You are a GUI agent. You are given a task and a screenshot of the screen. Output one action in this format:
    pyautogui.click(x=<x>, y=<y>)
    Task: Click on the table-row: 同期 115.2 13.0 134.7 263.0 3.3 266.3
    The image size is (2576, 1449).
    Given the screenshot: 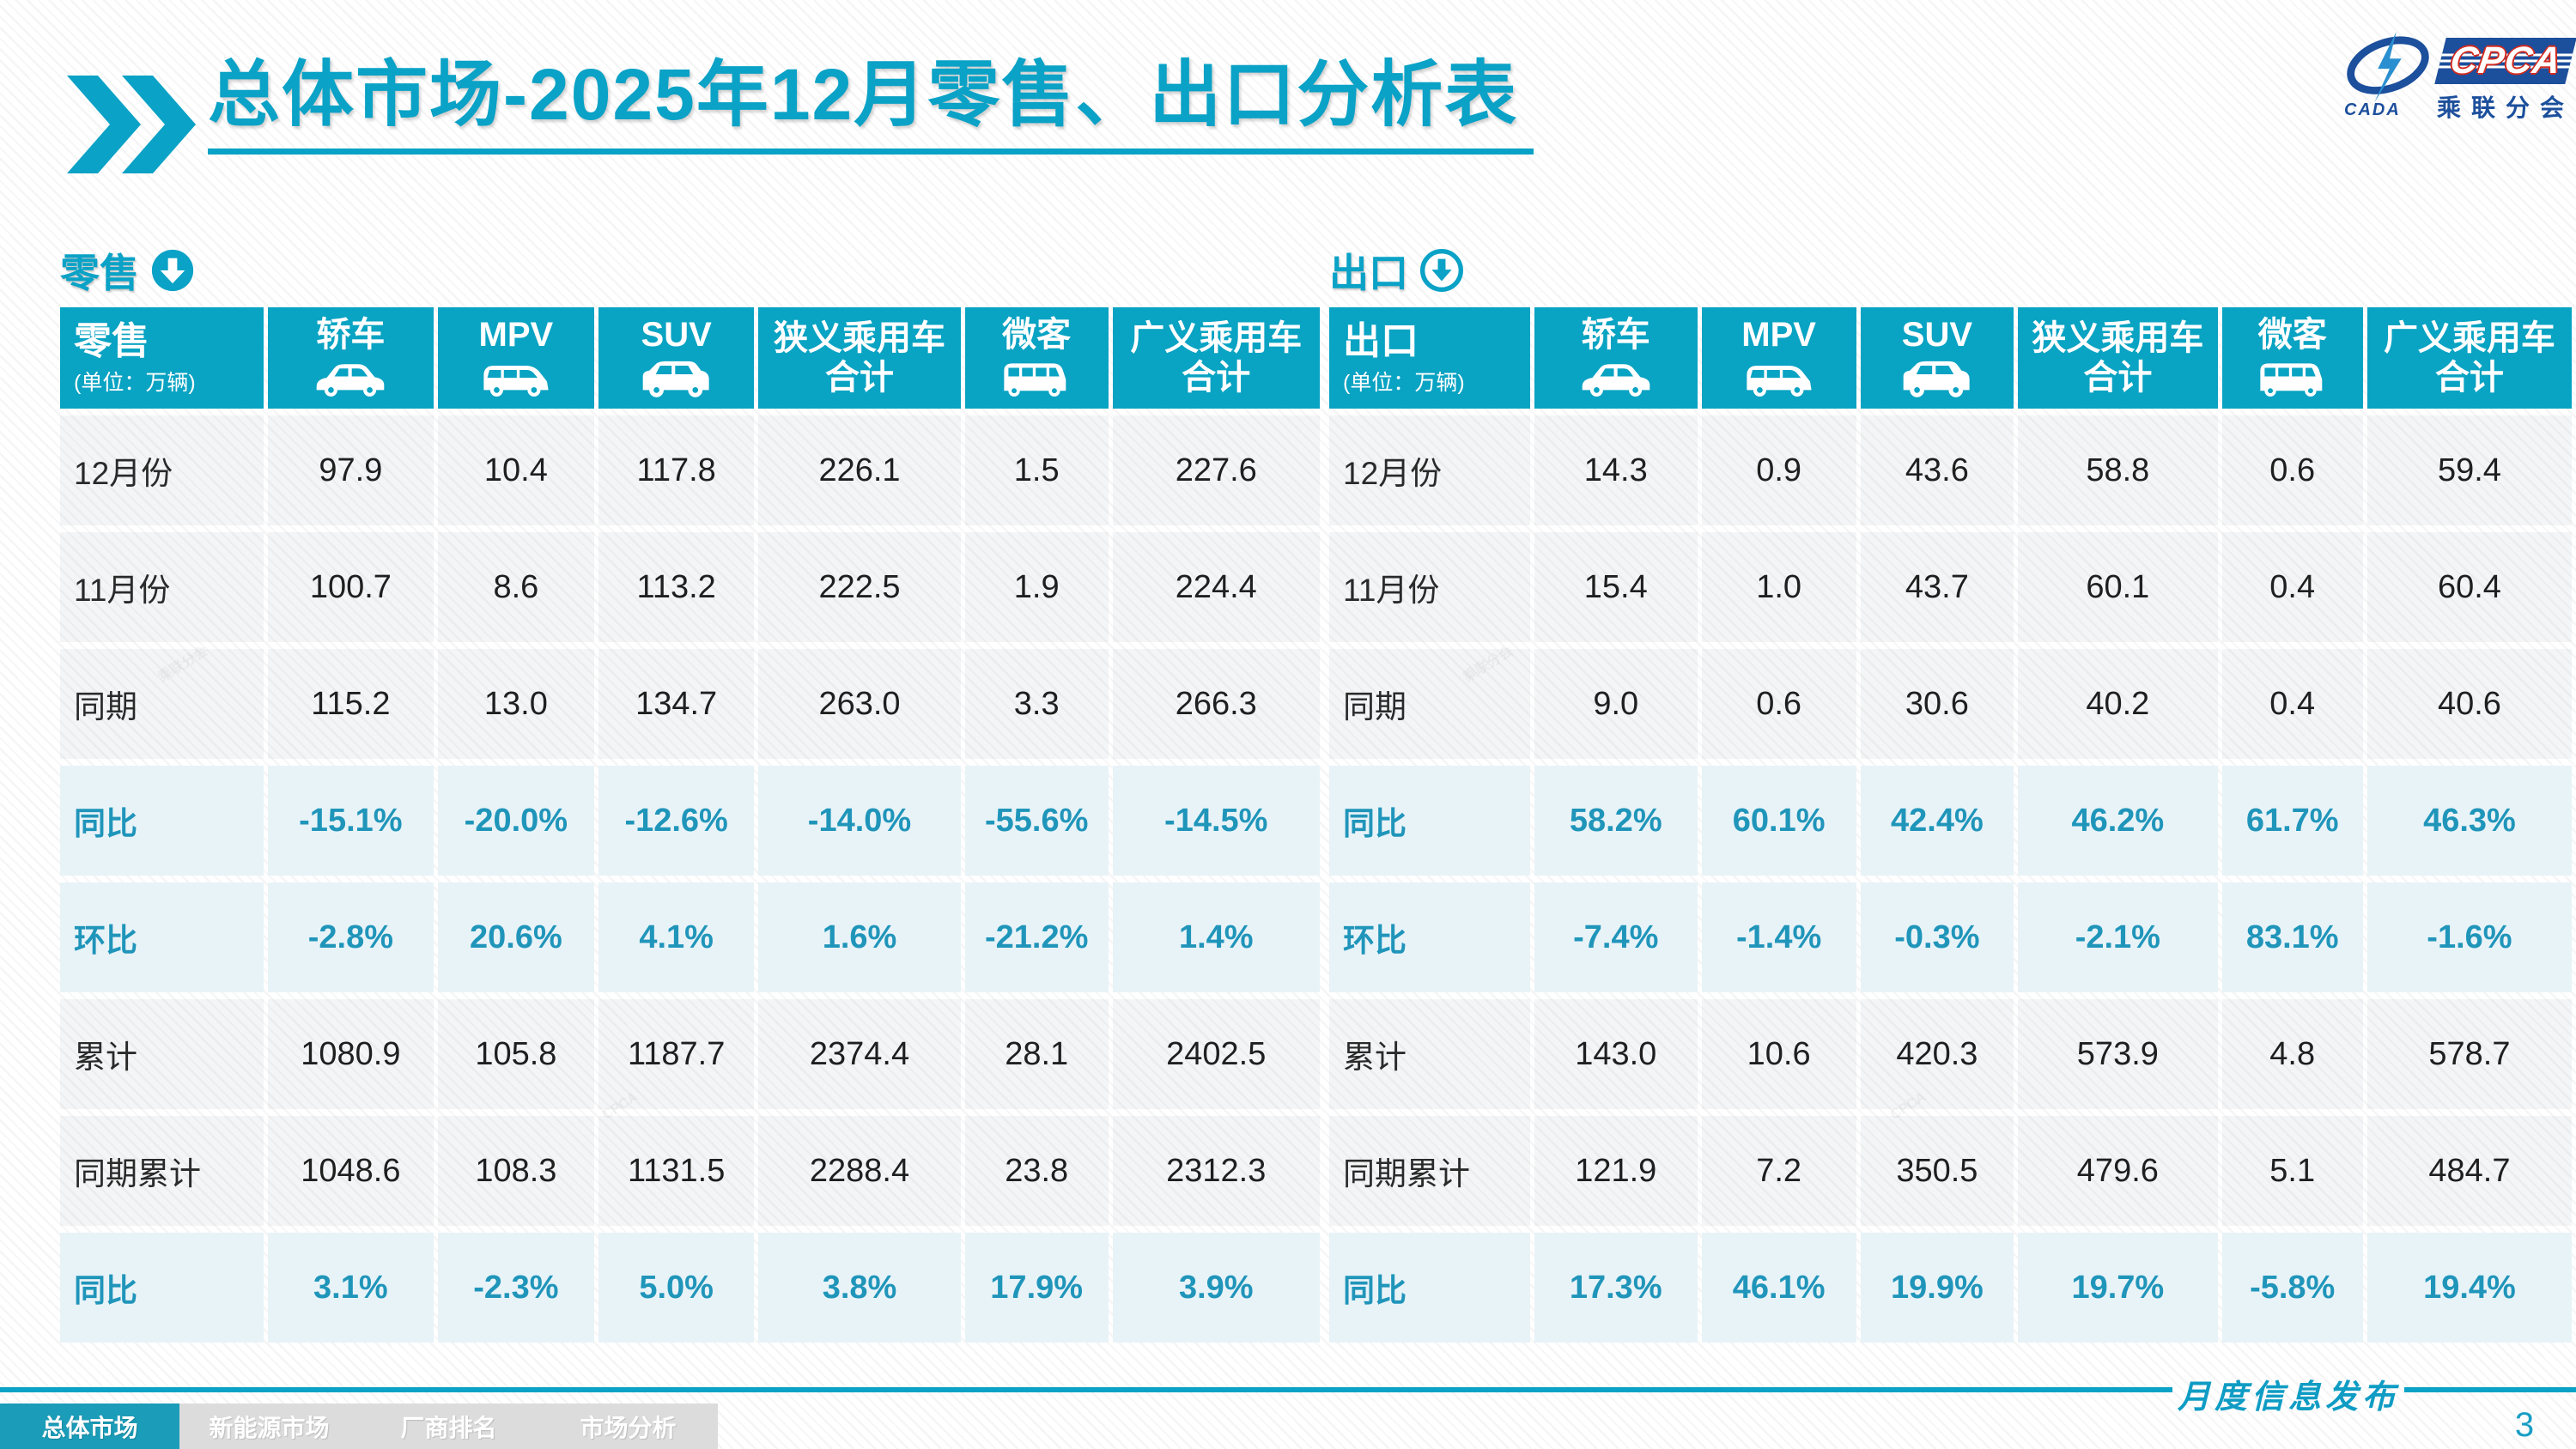 What is the action you would take?
    pyautogui.click(x=690, y=704)
    